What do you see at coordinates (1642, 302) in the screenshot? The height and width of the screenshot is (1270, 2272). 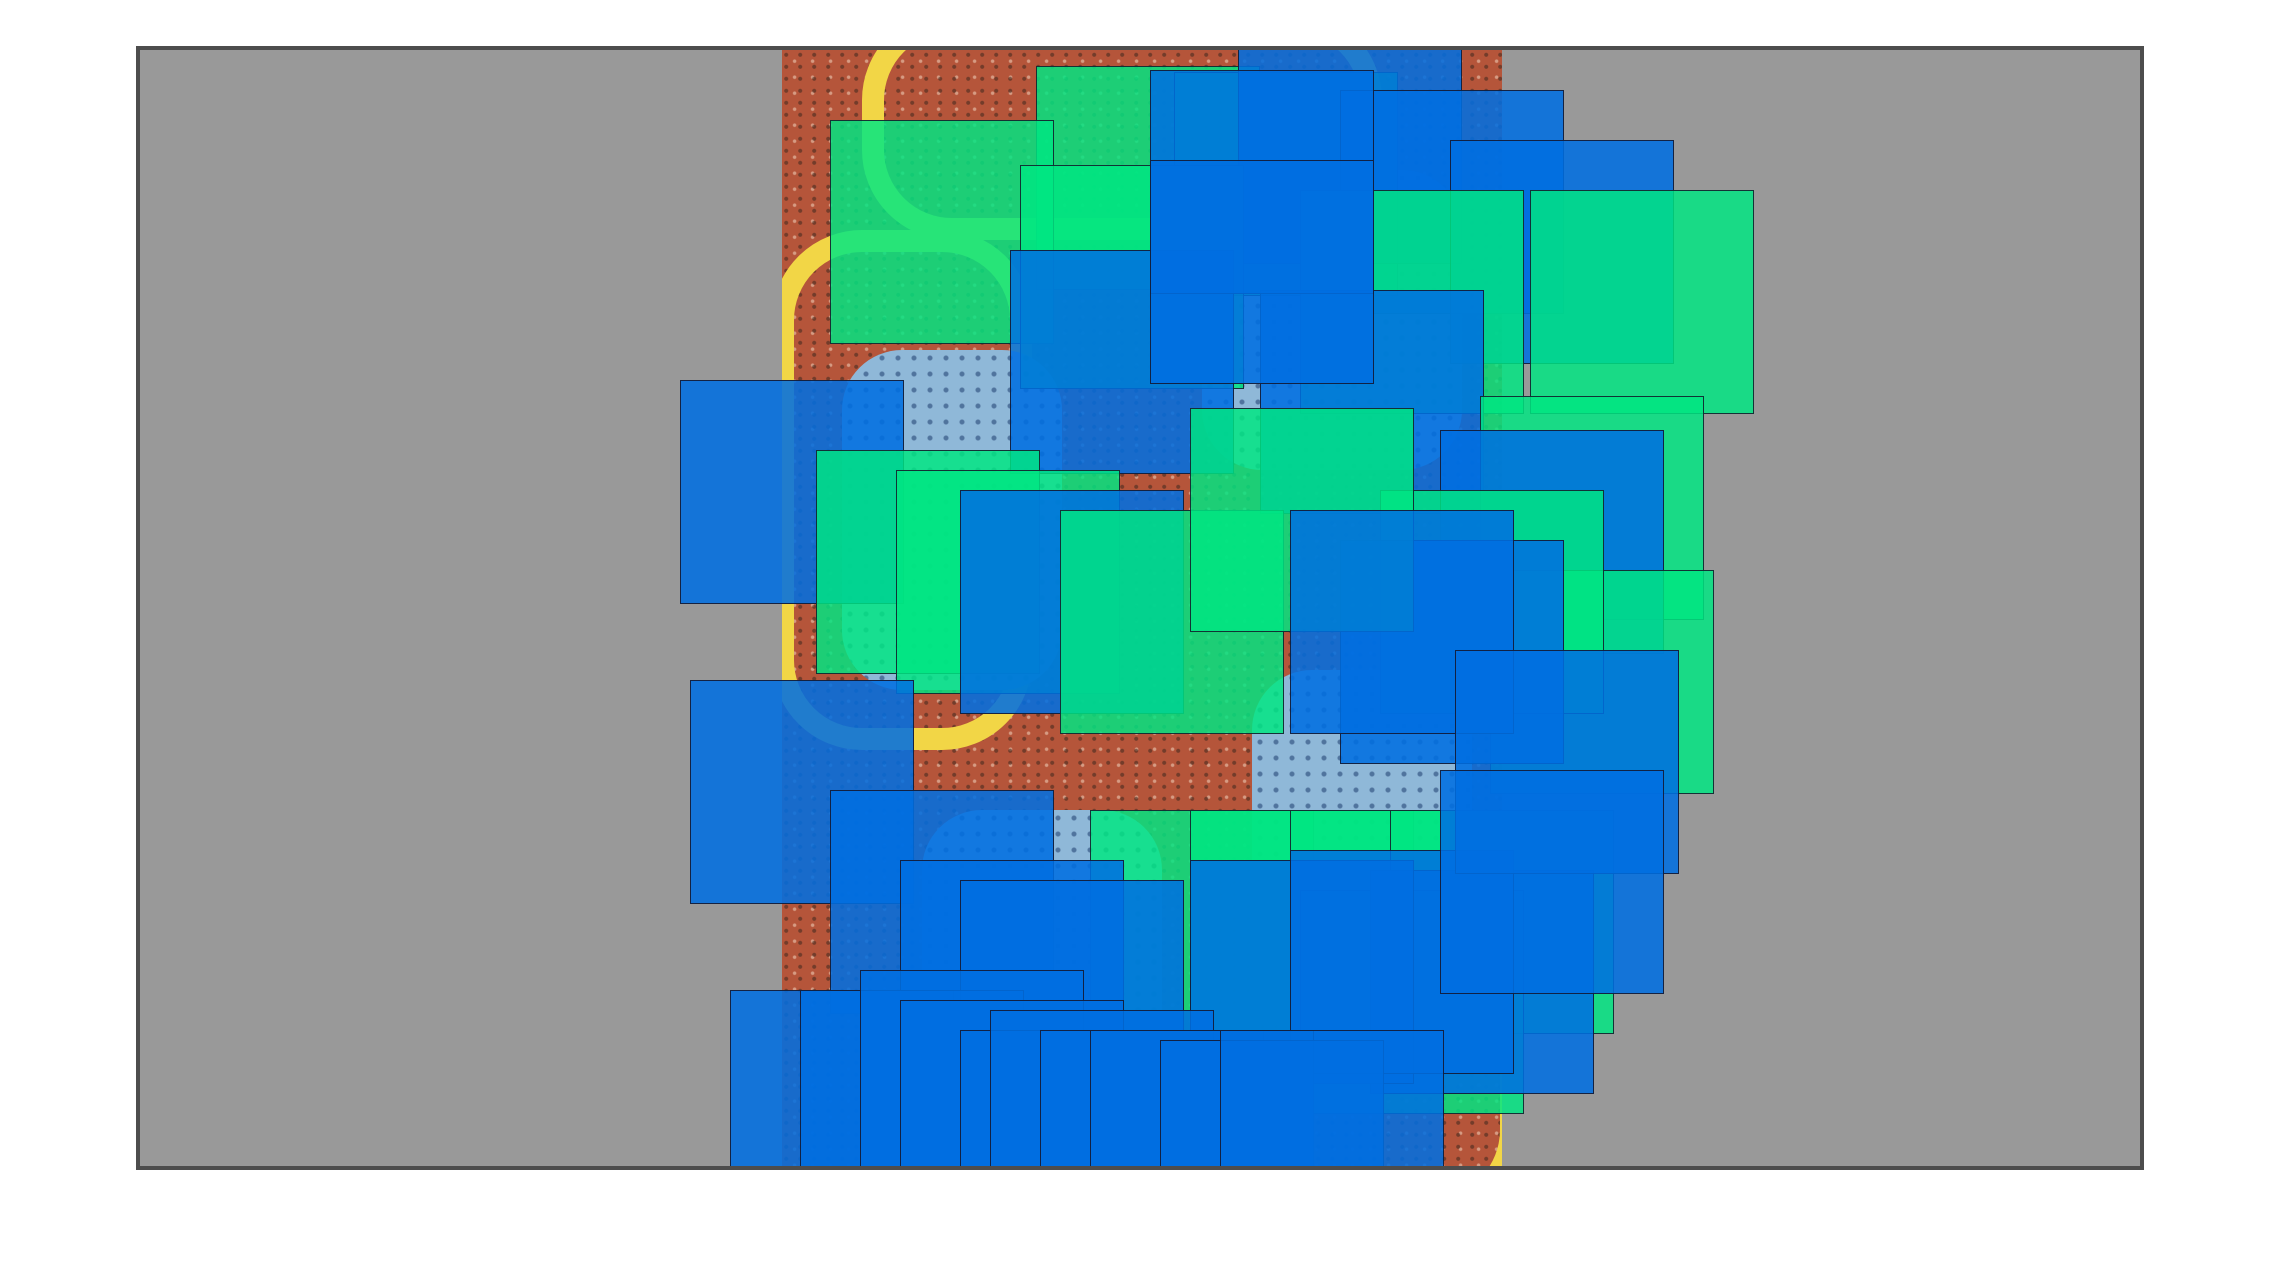 I see `green-square` at bounding box center [1642, 302].